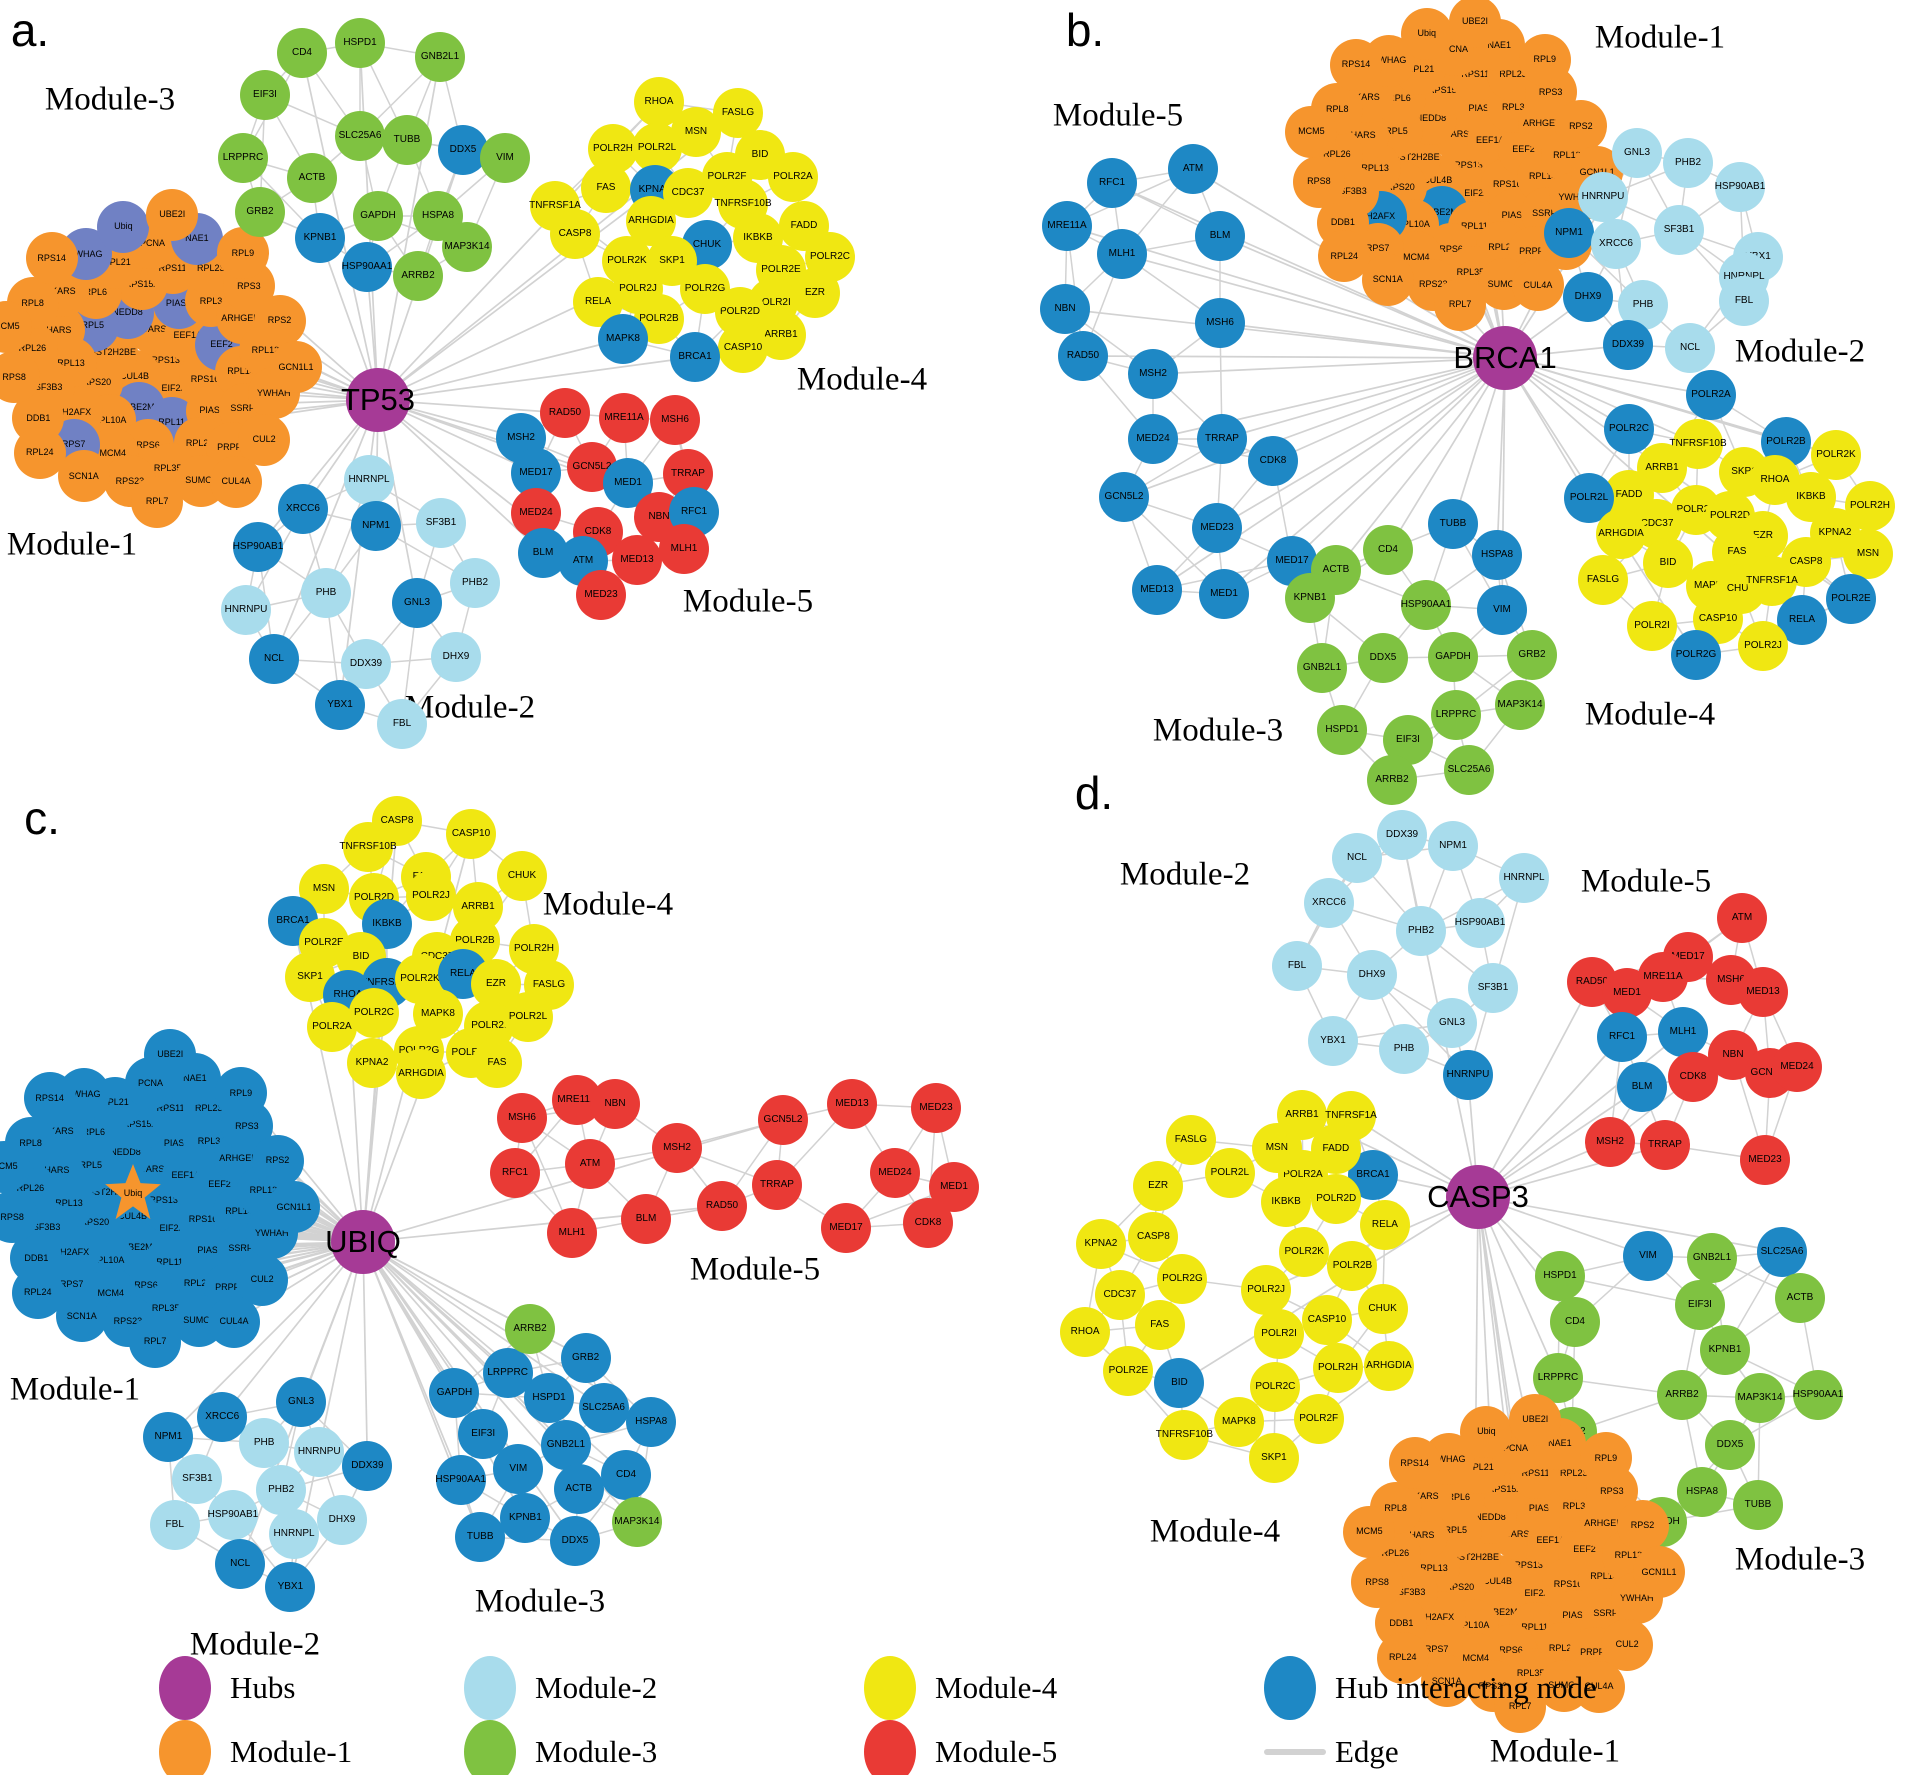  What do you see at coordinates (1224, 594) in the screenshot?
I see `gene-node: MED1` at bounding box center [1224, 594].